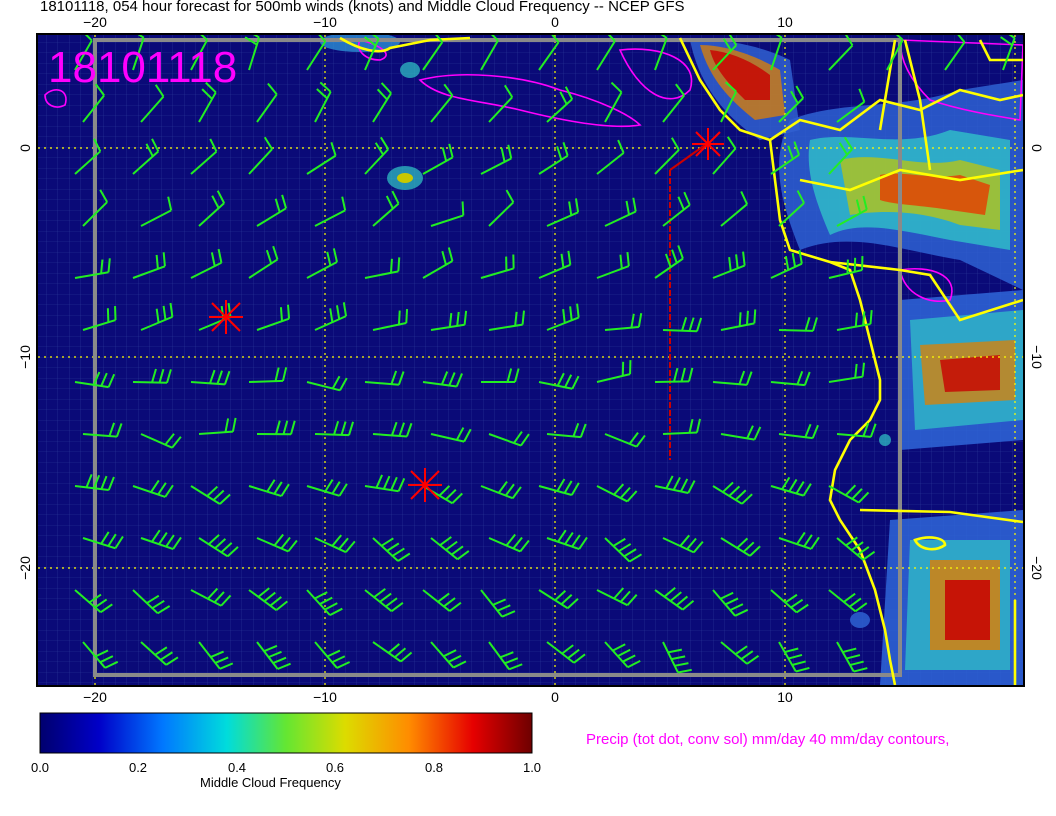 The width and height of the screenshot is (1056, 816). I want to click on lat-tick-right: −20, so click(1037, 568).